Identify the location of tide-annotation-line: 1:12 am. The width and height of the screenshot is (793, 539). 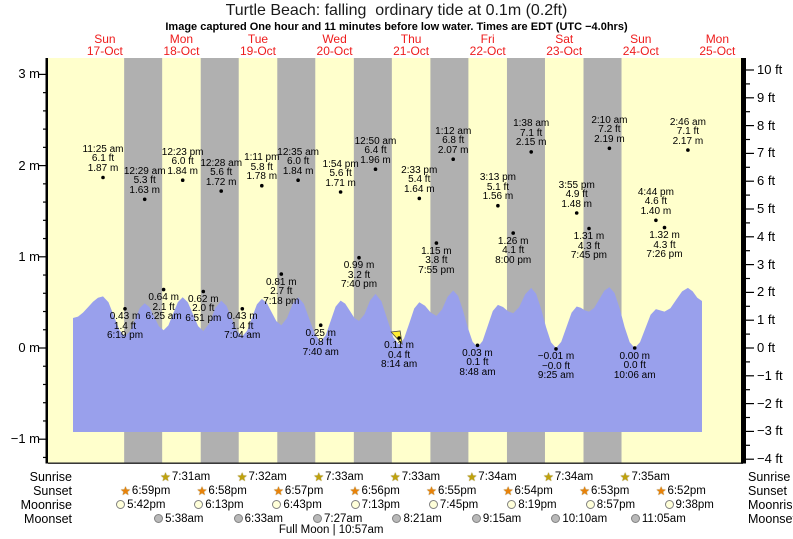
(453, 131).